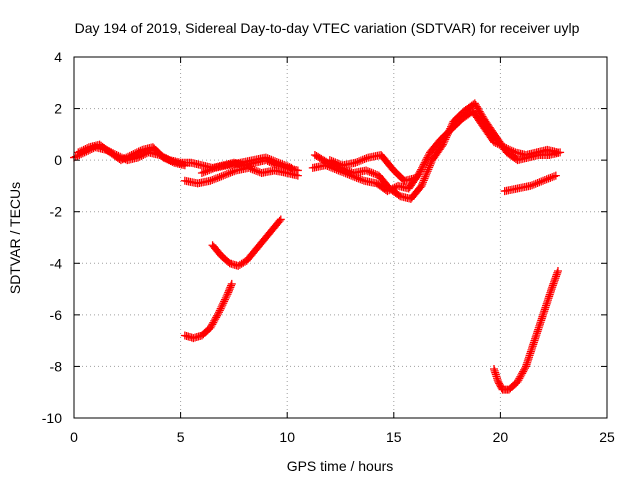  What do you see at coordinates (501, 437) in the screenshot?
I see `x-tick-label: 20` at bounding box center [501, 437].